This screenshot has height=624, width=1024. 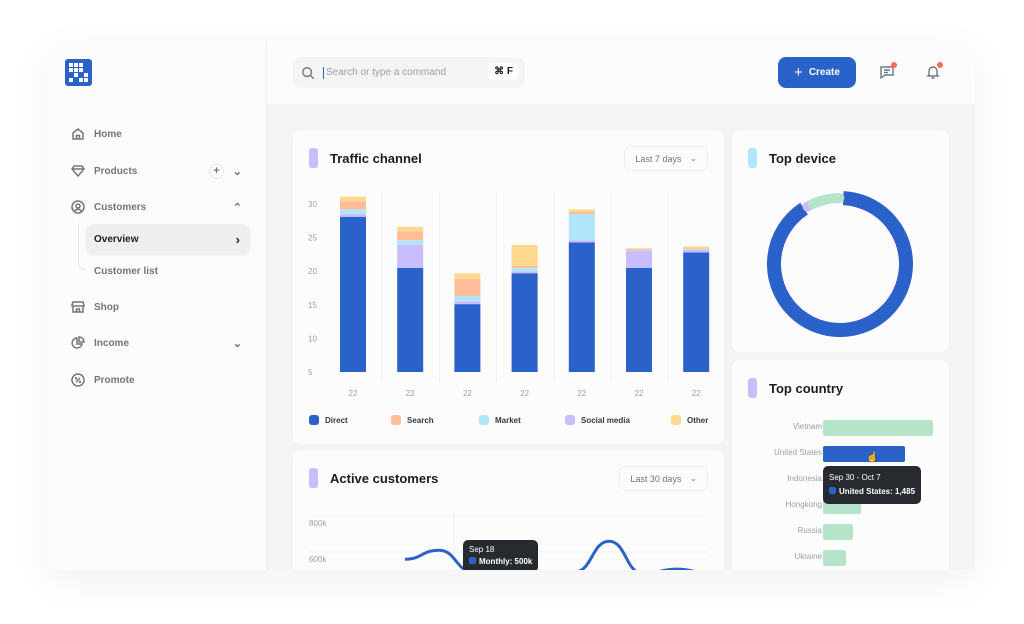 What do you see at coordinates (168, 239) in the screenshot?
I see `sidebar-subitem-overview: Overview ›` at bounding box center [168, 239].